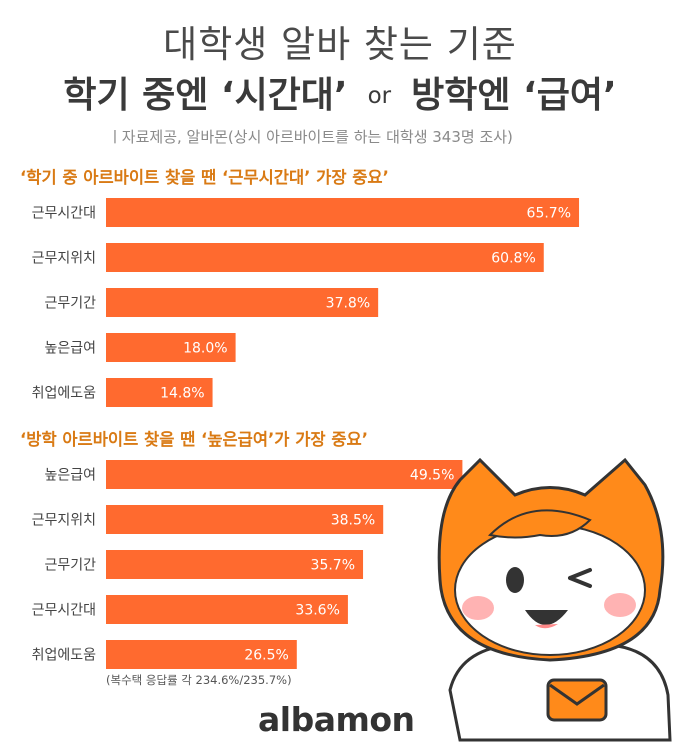 This screenshot has height=750, width=680. What do you see at coordinates (317, 611) in the screenshot?
I see `value-label: 33.6%` at bounding box center [317, 611].